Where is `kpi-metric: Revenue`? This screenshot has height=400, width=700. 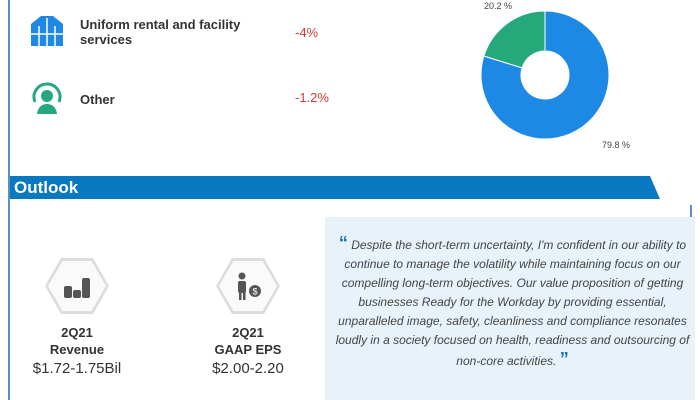
kpi-metric: Revenue is located at coordinates (77, 349).